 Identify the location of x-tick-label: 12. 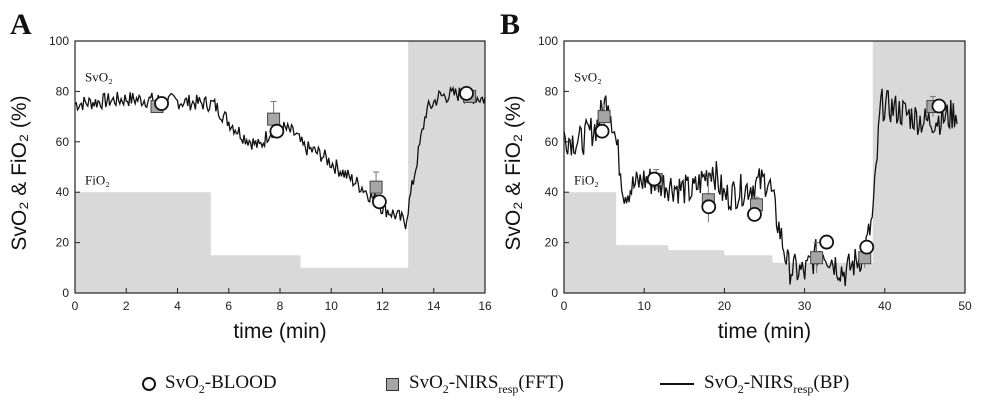
(383, 306).